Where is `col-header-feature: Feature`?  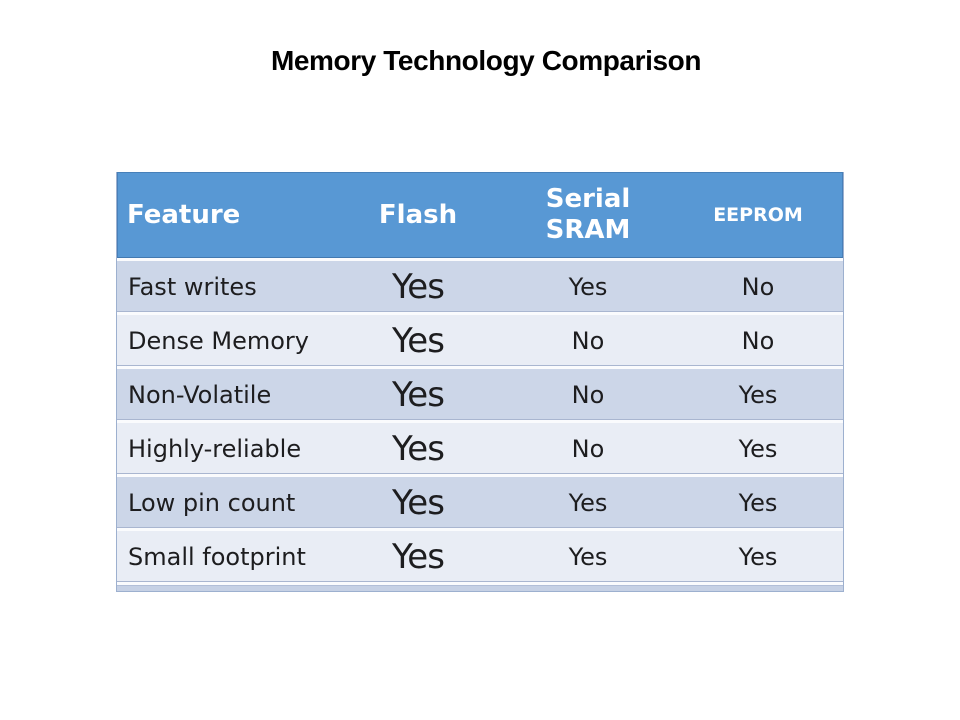
col-header-feature: Feature is located at coordinates (184, 215).